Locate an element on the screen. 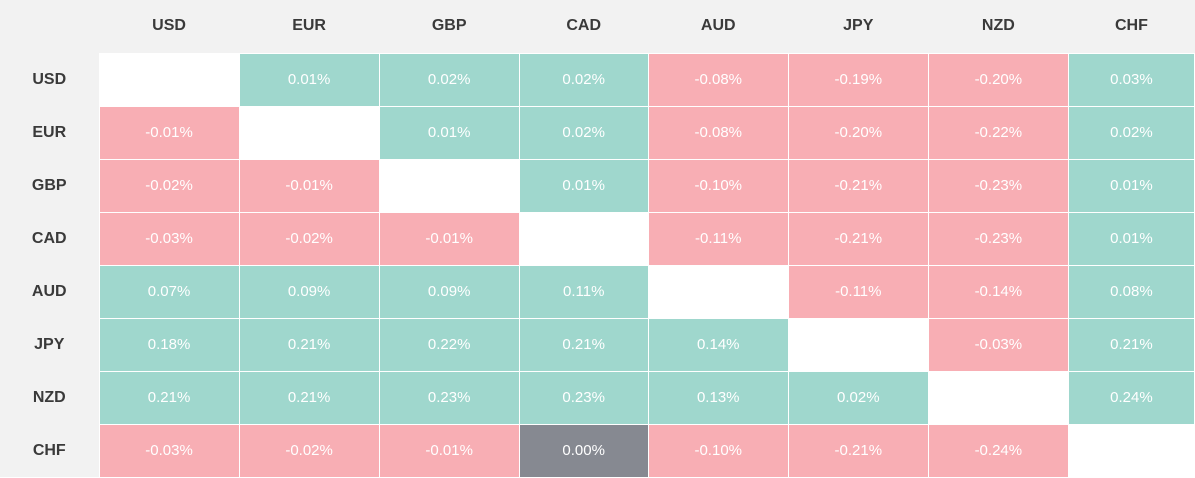 This screenshot has width=1195, height=478. heatmap-cell-aud-cad: 0.11% is located at coordinates (583, 291).